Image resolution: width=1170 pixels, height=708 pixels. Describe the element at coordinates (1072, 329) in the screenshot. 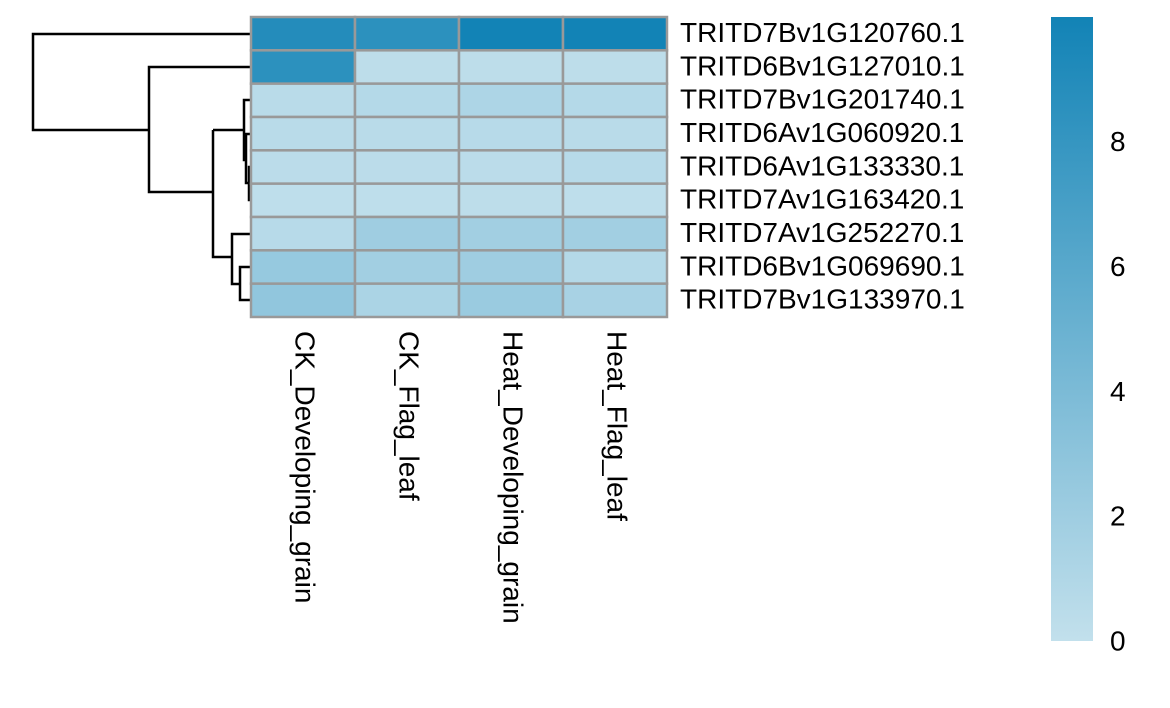

I see `colorbar` at that location.